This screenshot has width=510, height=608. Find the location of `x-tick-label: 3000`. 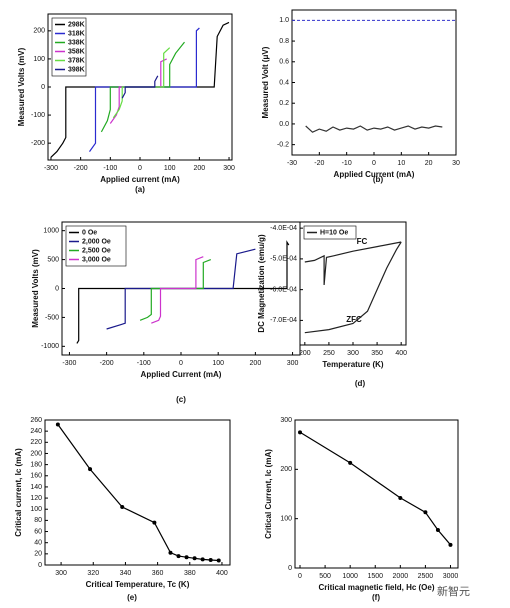

x-tick-label: 3000 is located at coordinates (451, 576).